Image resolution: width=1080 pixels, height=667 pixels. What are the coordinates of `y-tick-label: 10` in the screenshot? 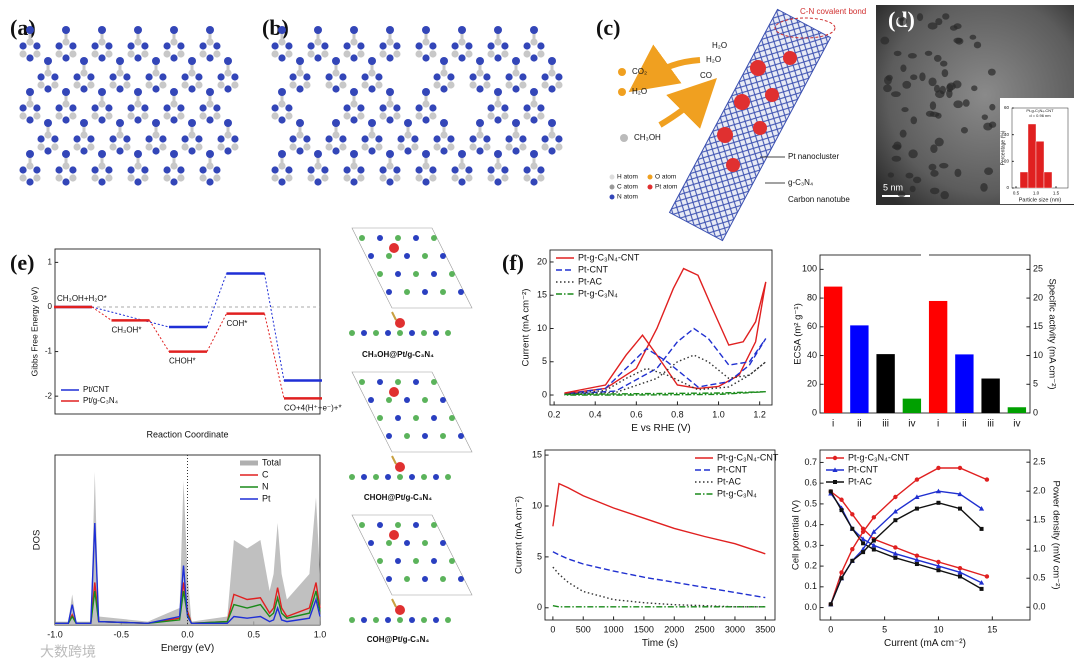 It's located at (537, 505).